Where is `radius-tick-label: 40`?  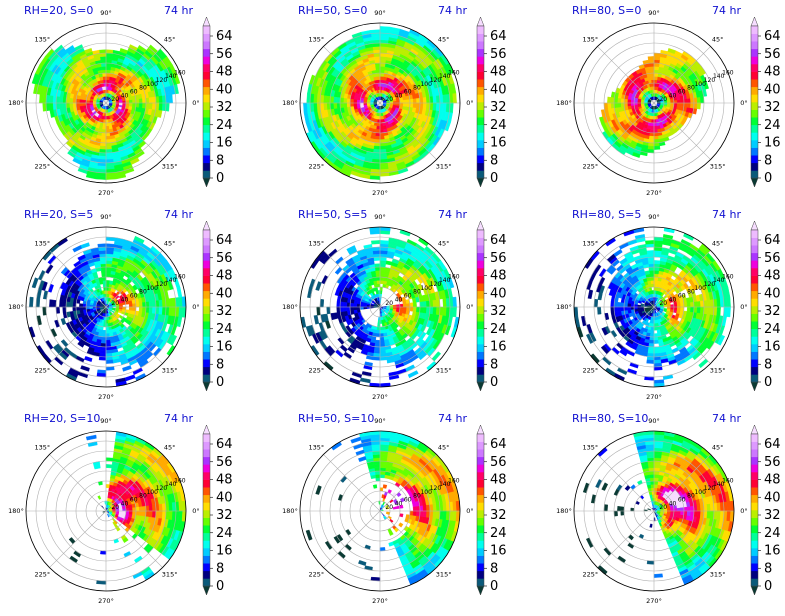 radius-tick-label: 40 is located at coordinates (399, 95).